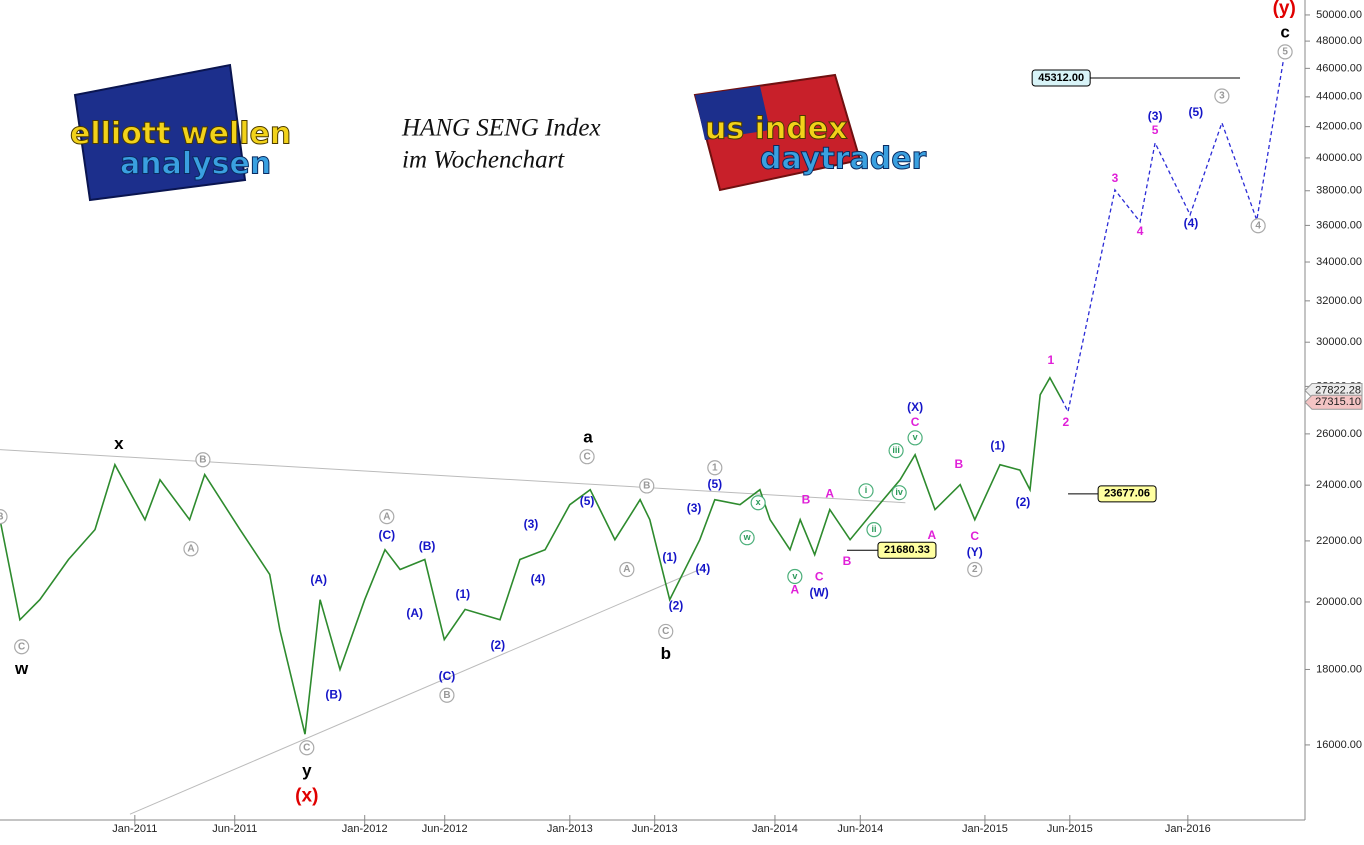 This screenshot has width=1364, height=845. Describe the element at coordinates (414, 613) in the screenshot. I see `wave-label: (A)` at that location.